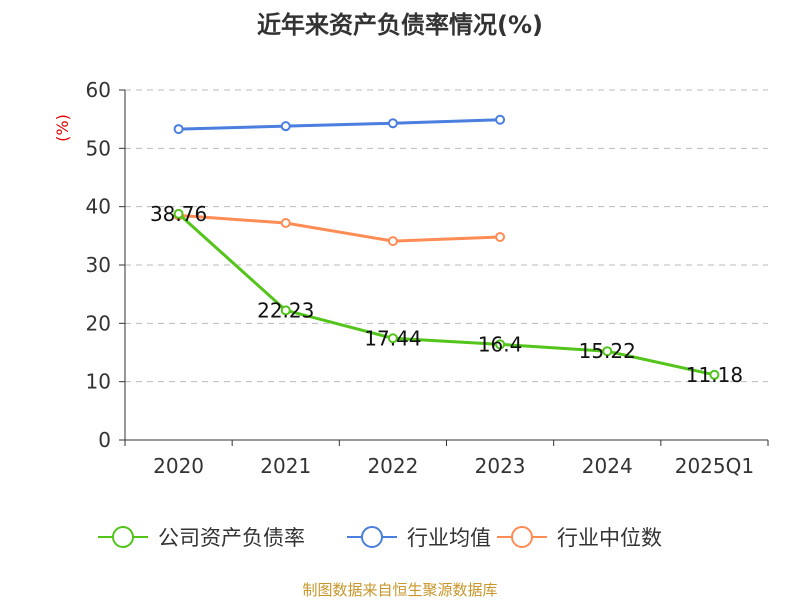 The height and width of the screenshot is (600, 800). Describe the element at coordinates (98, 323) in the screenshot. I see `y-tick-label: 20` at that location.